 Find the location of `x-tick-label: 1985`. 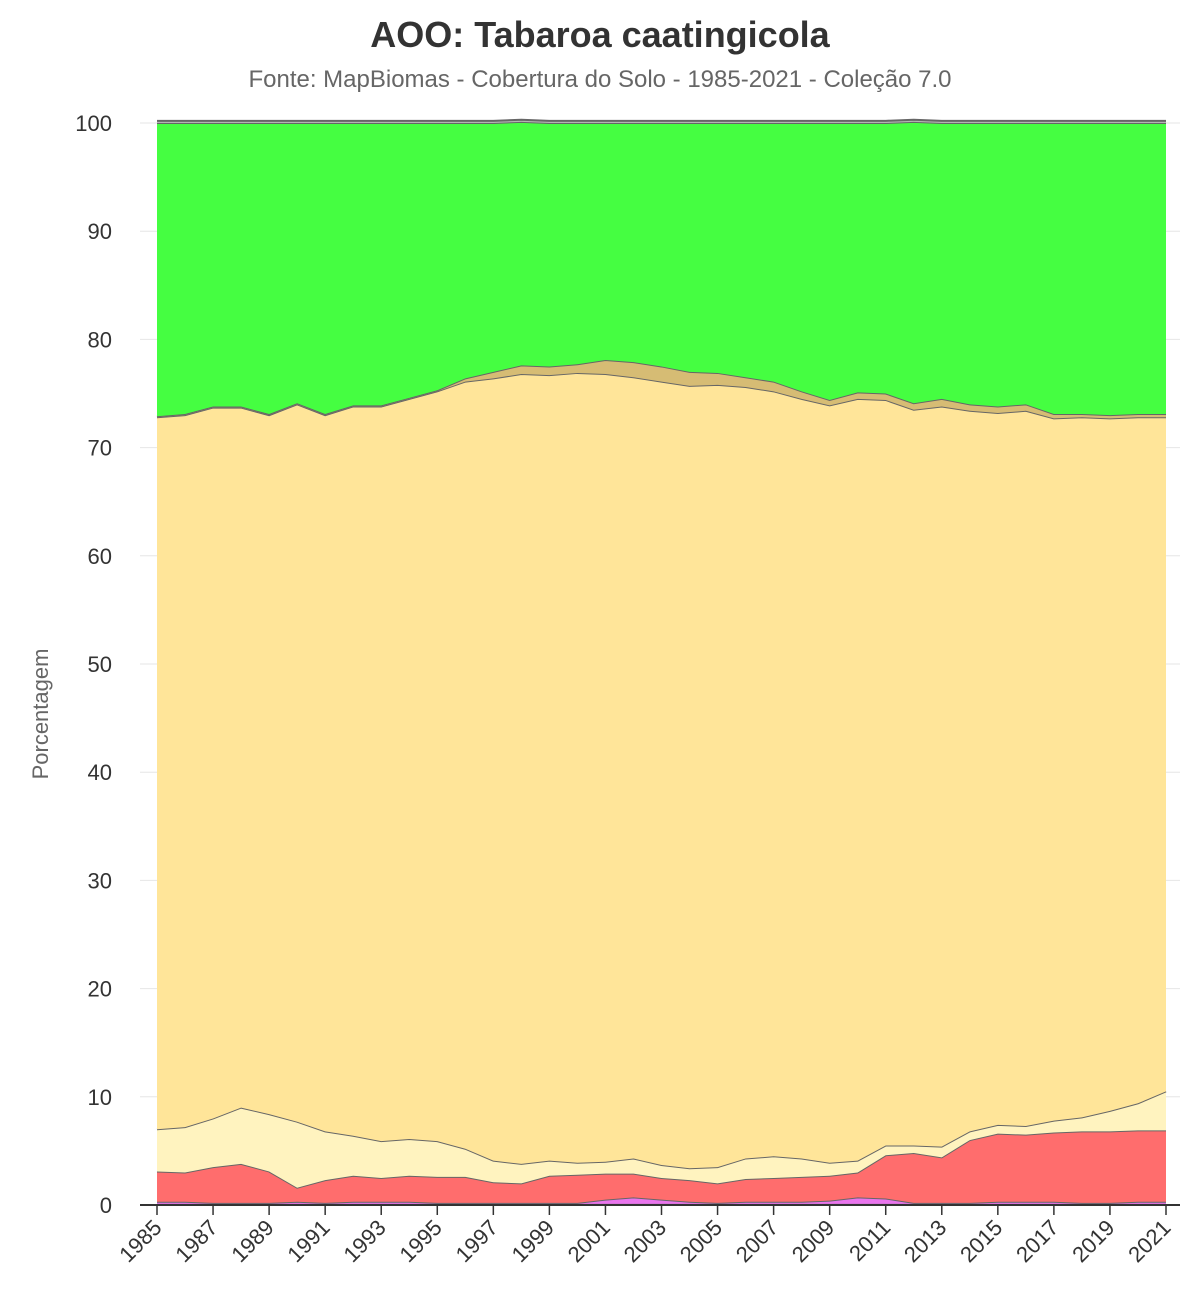

x-tick-label: 1985 is located at coordinates (140, 1241).